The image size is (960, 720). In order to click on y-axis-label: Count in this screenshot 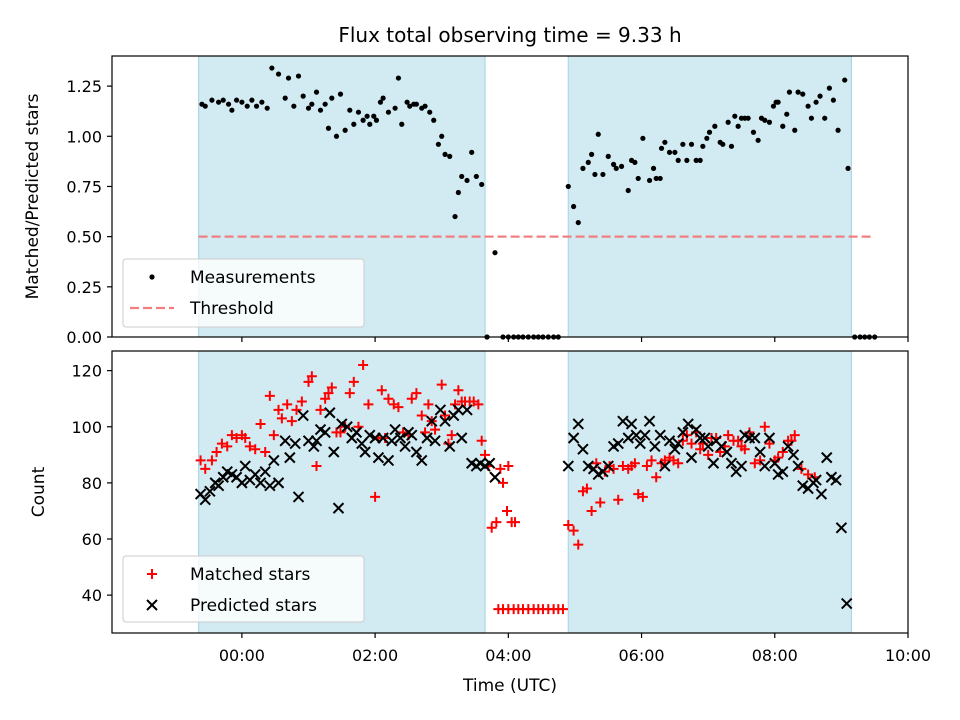, I will do `click(39, 491)`.